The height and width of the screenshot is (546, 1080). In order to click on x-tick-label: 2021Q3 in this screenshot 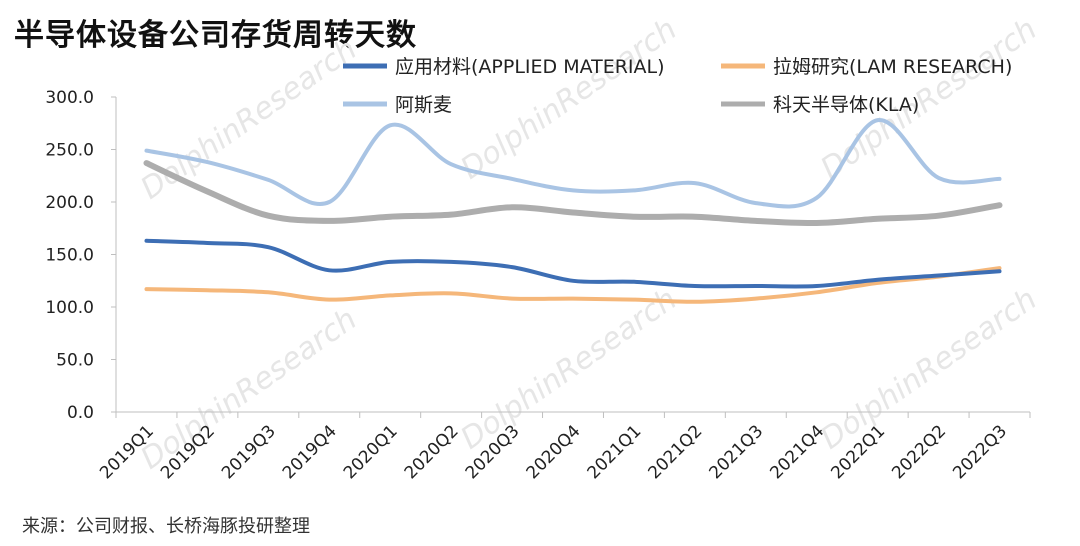, I will do `click(736, 452)`.